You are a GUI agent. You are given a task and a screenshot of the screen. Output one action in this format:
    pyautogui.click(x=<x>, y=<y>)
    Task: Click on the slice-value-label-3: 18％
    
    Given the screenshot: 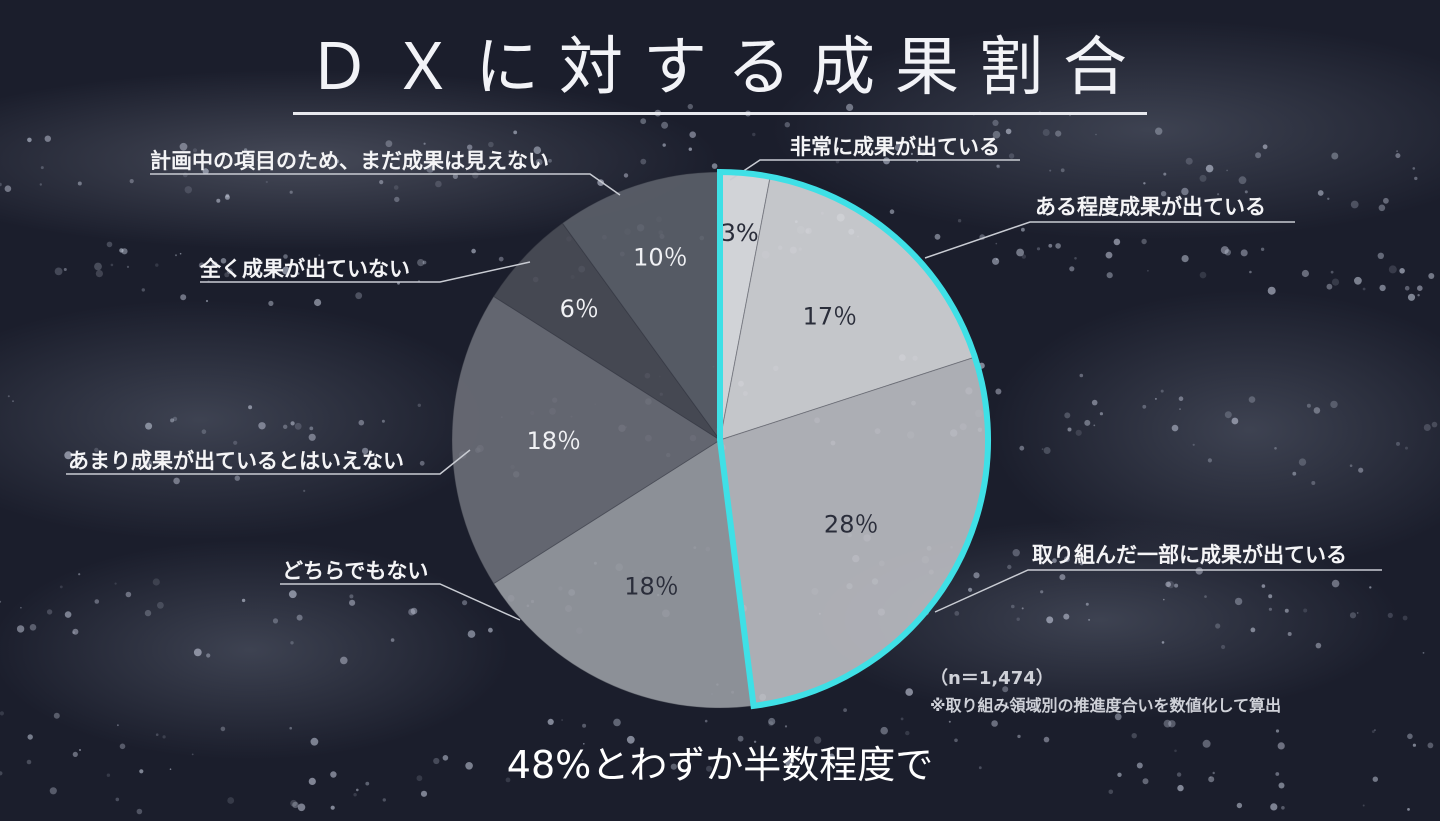 What is the action you would take?
    pyautogui.click(x=651, y=587)
    